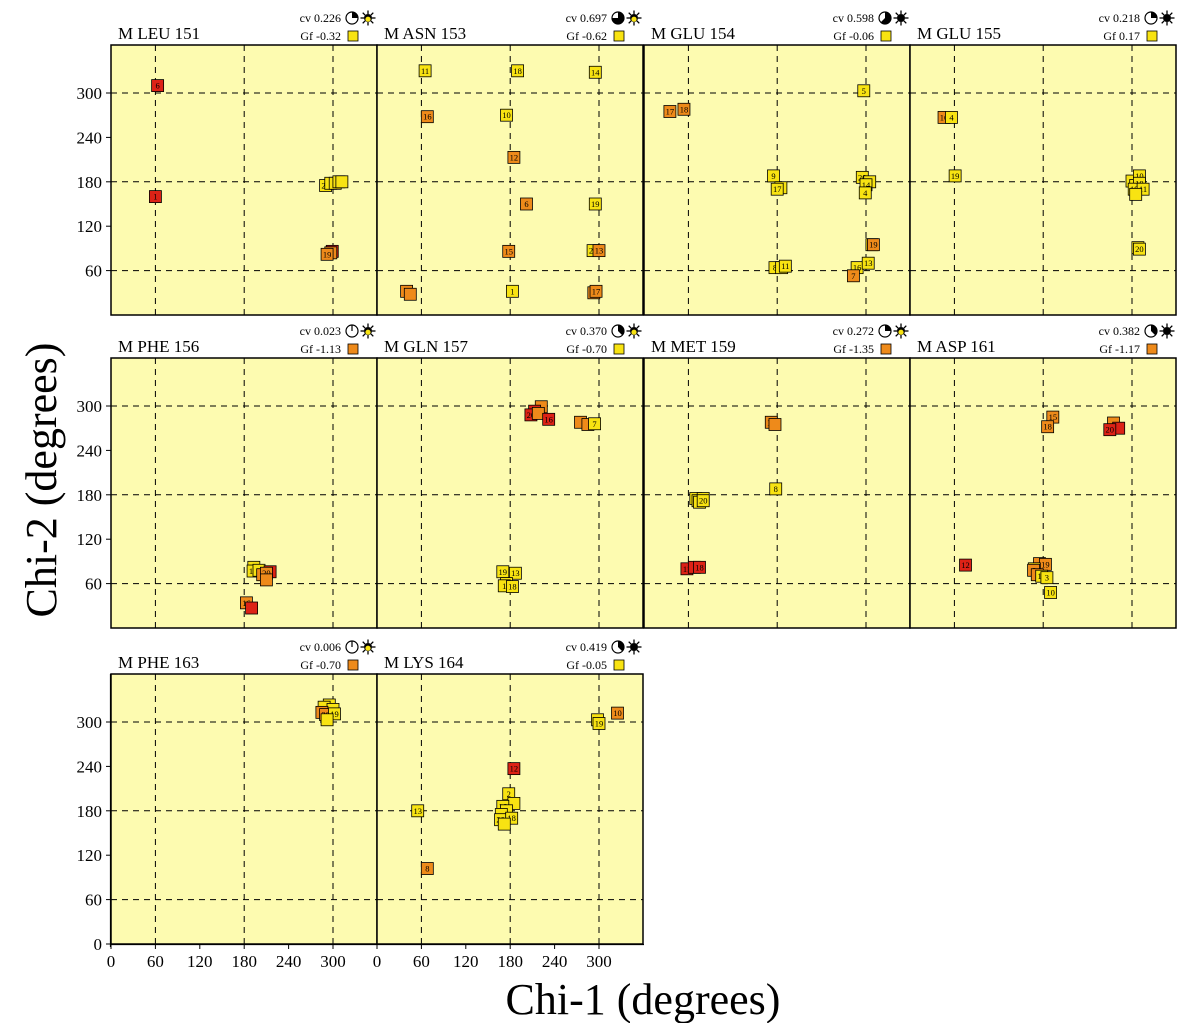  Describe the element at coordinates (586, 18) in the screenshot. I see `cv-label: cv 0.697` at that location.